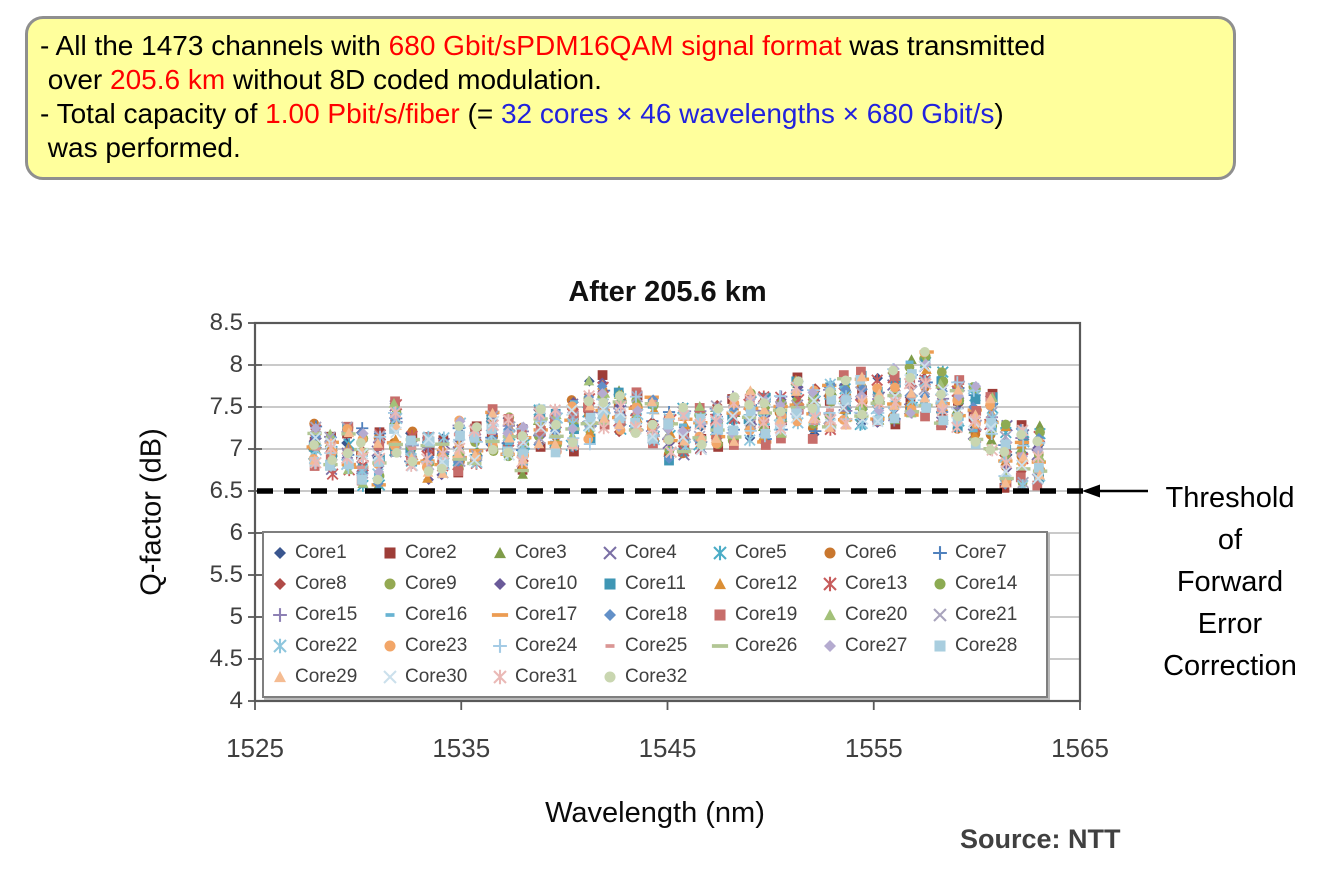 This screenshot has height=882, width=1344. Describe the element at coordinates (873, 748) in the screenshot. I see `x-tick-label: 1555` at that location.